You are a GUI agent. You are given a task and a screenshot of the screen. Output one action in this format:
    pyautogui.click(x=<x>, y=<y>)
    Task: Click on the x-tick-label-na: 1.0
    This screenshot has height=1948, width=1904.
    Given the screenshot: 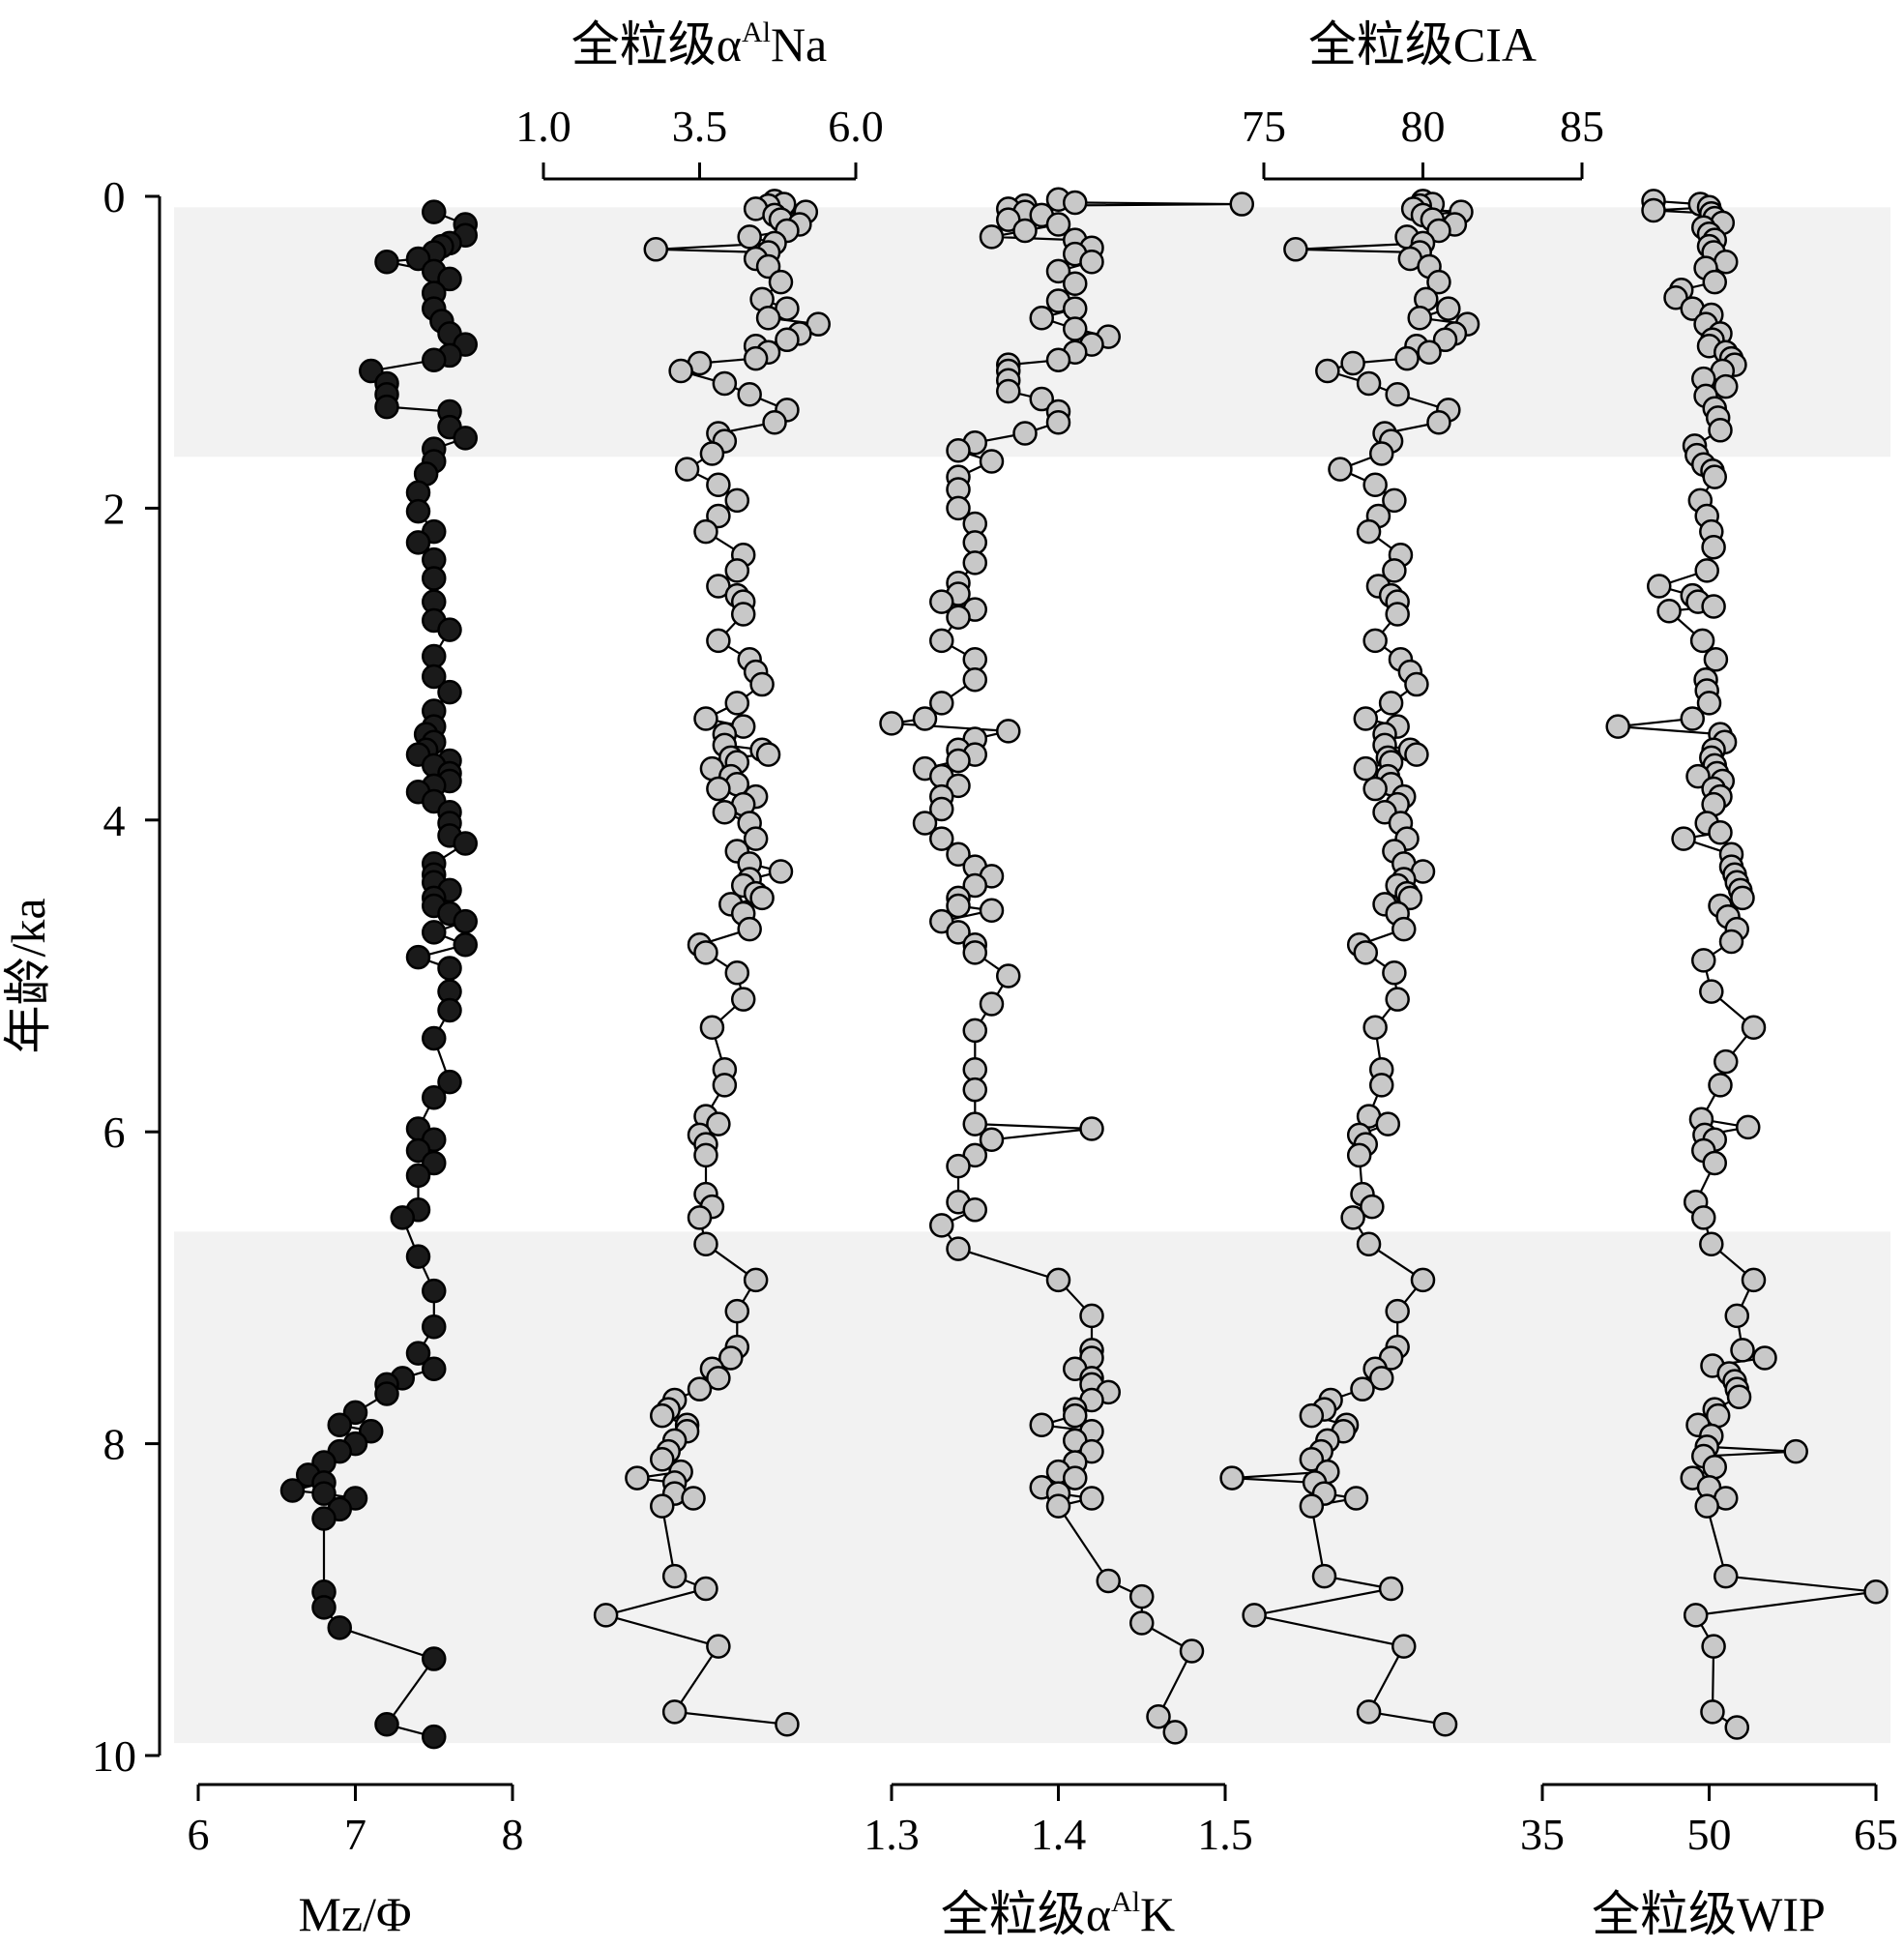 What is the action you would take?
    pyautogui.click(x=543, y=126)
    